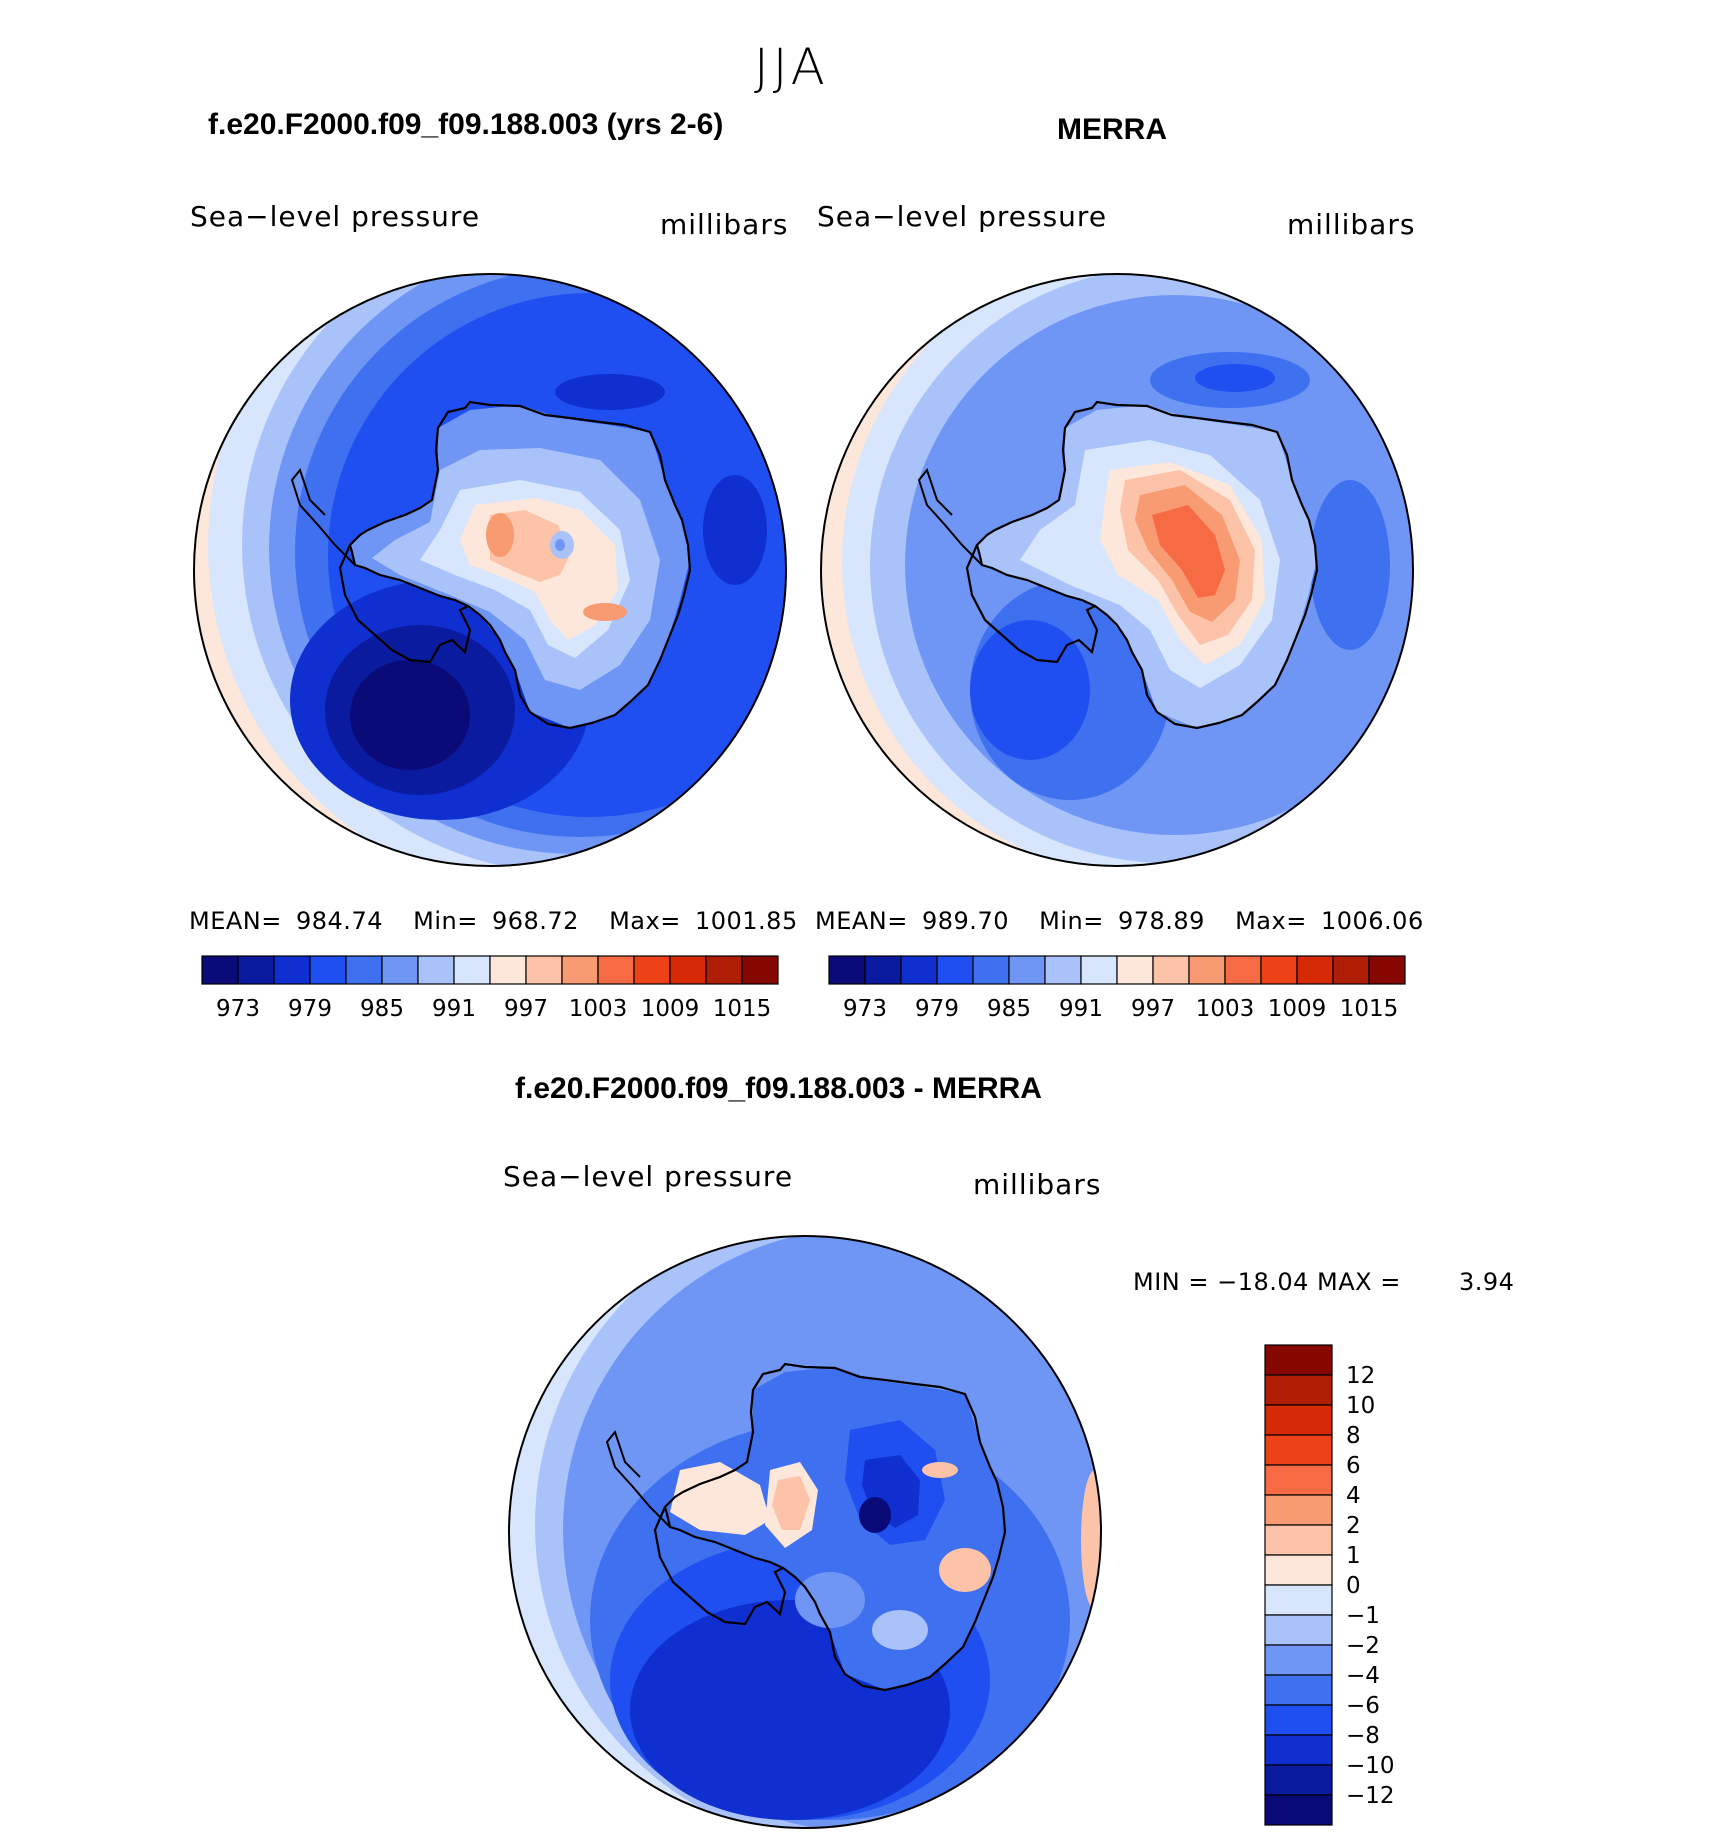 This screenshot has width=1710, height=1839. What do you see at coordinates (490, 988) in the screenshot?
I see `model-colorbar: 973 979 985 991 997 1003 1009 1015` at bounding box center [490, 988].